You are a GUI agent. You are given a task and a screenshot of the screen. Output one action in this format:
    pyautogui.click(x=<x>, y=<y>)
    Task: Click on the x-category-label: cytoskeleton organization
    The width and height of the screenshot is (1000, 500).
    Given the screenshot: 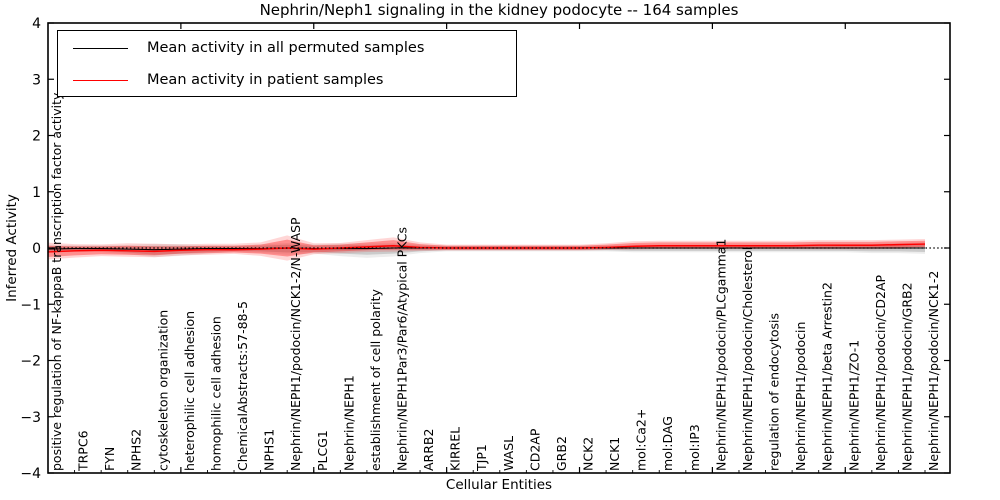 What is the action you would take?
    pyautogui.click(x=162, y=390)
    